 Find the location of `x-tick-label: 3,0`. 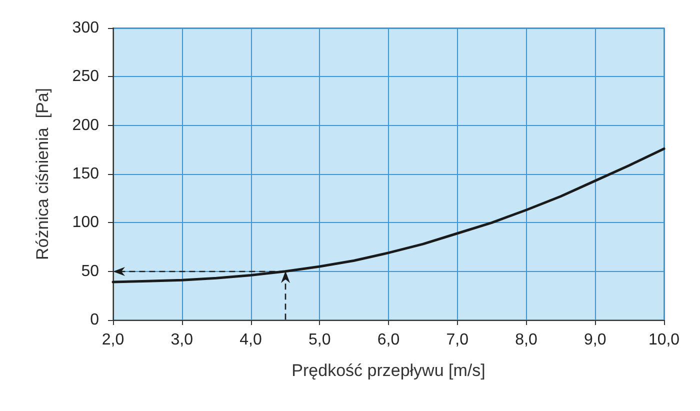

x-tick-label: 3,0 is located at coordinates (182, 340).